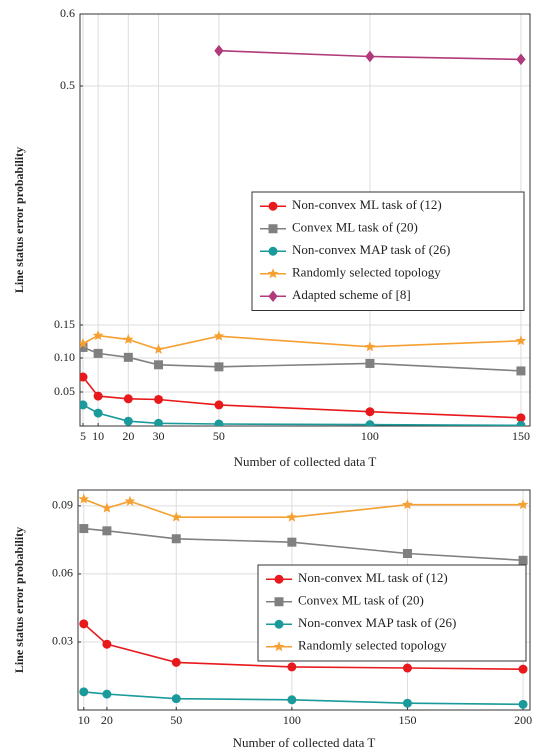  What do you see at coordinates (351, 294) in the screenshot?
I see `legend-label: Adapted scheme of [8]` at bounding box center [351, 294].